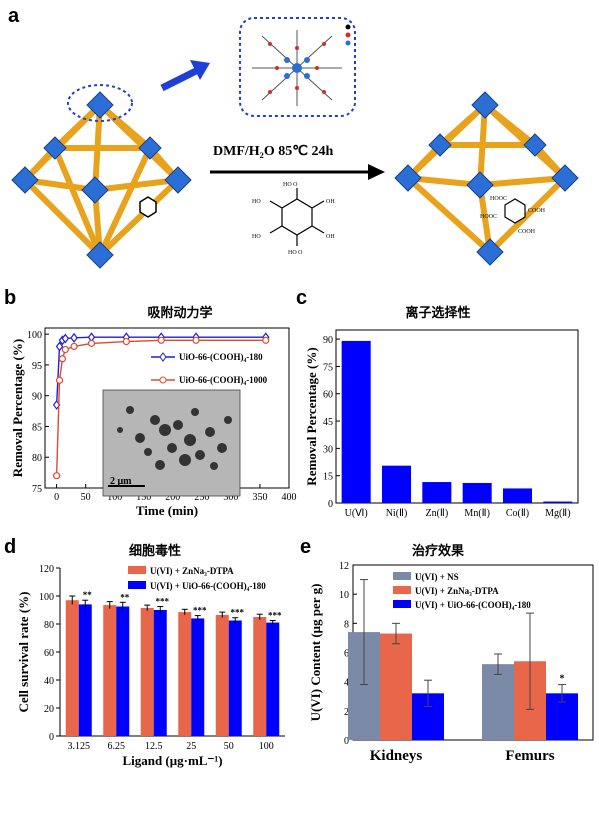 Image resolution: width=599 pixels, height=817 pixels. What do you see at coordinates (56, 497) in the screenshot?
I see `b-xtick-label: 0` at bounding box center [56, 497].